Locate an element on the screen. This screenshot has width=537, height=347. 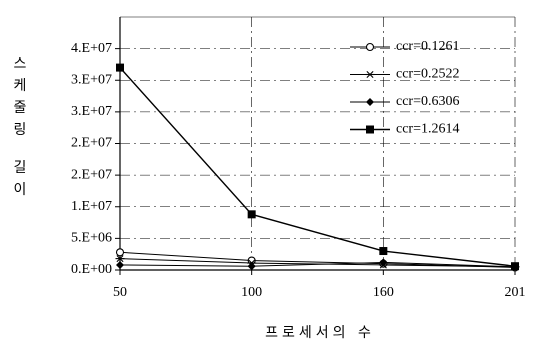
legend-label: ccr=0.2522 is located at coordinates (428, 74).